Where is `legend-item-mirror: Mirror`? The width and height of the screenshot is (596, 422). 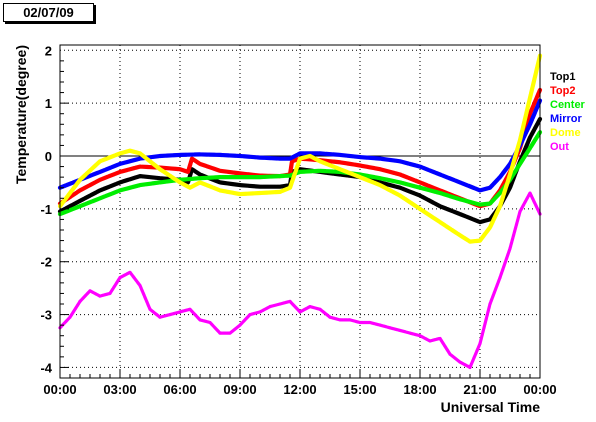 legend-item-mirror: Mirror is located at coordinates (566, 119).